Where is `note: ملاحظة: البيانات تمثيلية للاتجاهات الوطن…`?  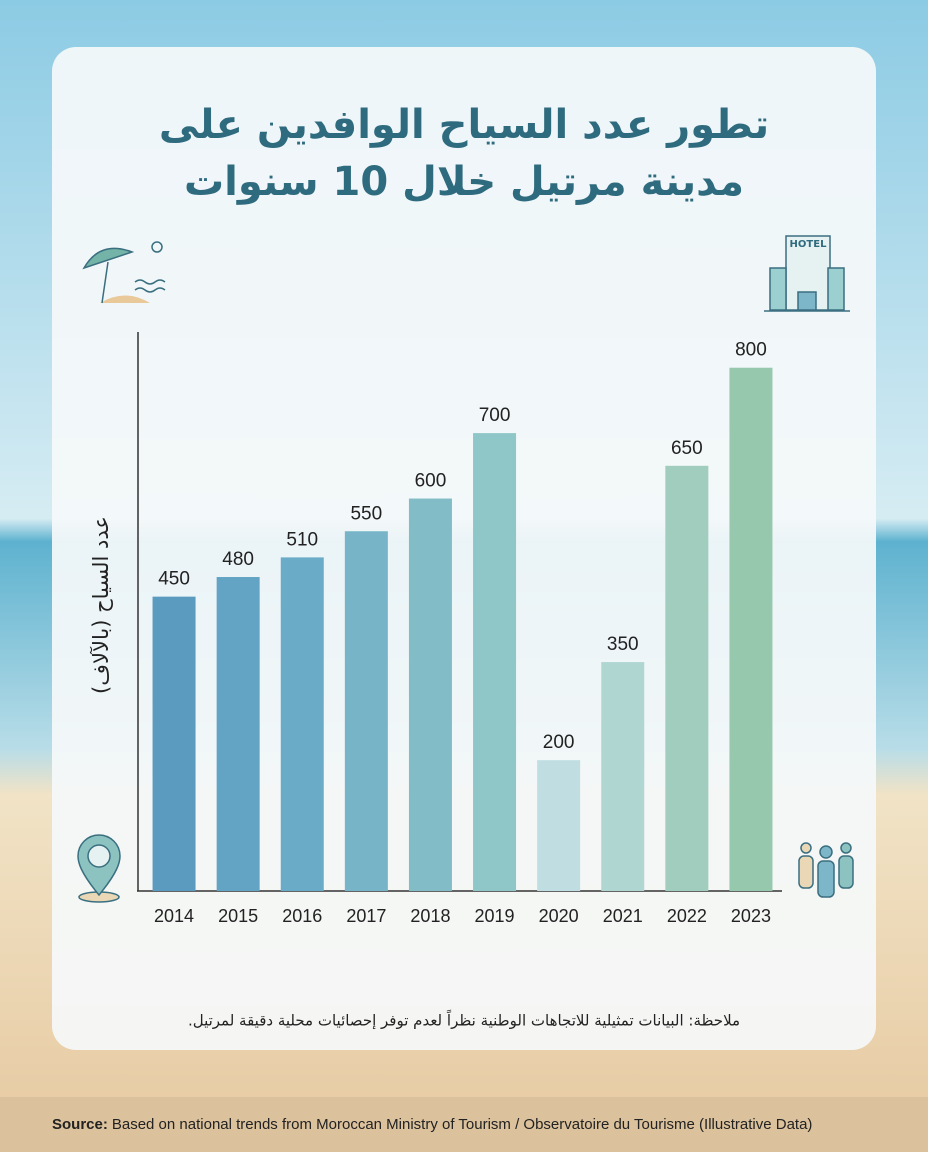 note: ملاحظة: البيانات تمثيلية للاتجاهات الوطن… is located at coordinates (464, 1019).